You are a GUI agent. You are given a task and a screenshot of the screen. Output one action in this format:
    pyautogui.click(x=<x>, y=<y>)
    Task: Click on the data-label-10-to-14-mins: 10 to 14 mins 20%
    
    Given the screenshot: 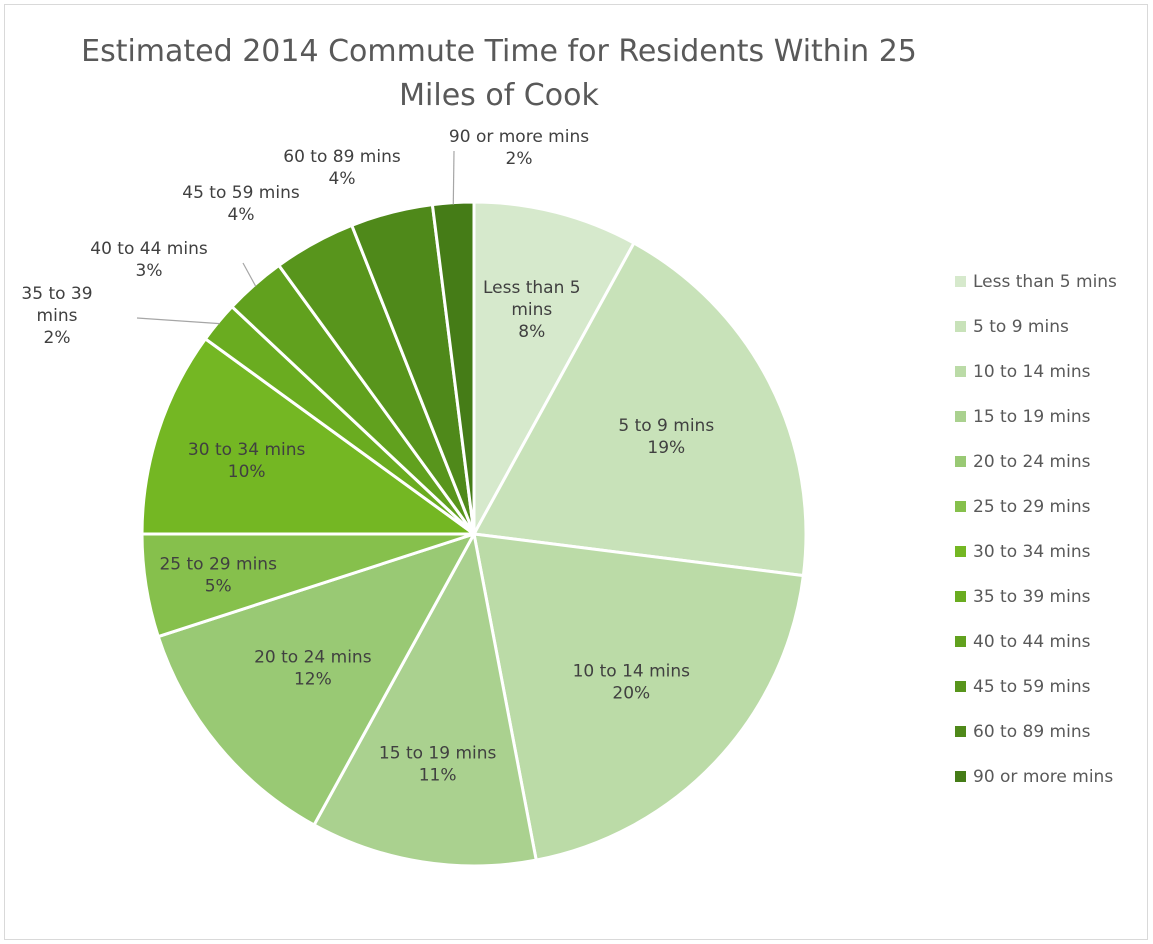 What is the action you would take?
    pyautogui.click(x=632, y=683)
    